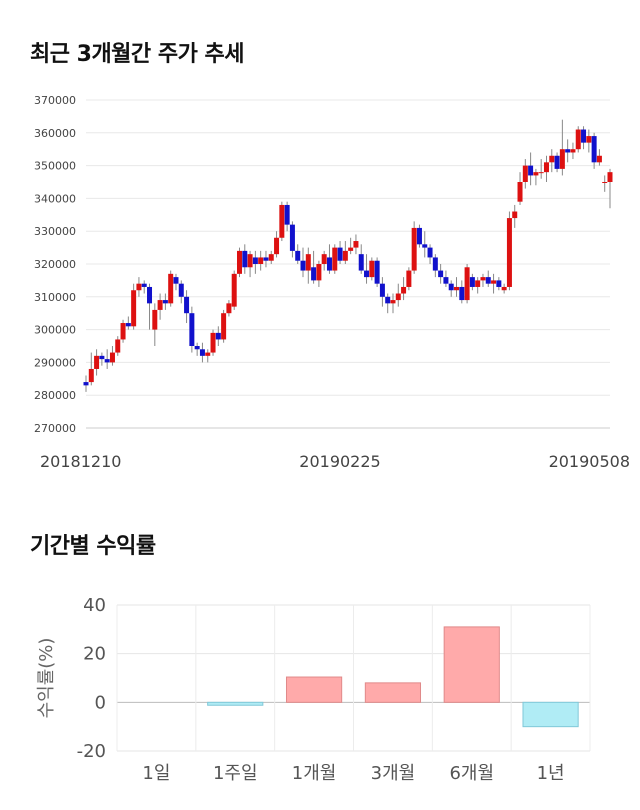  I want to click on x-tick-label: 1년, so click(551, 773).